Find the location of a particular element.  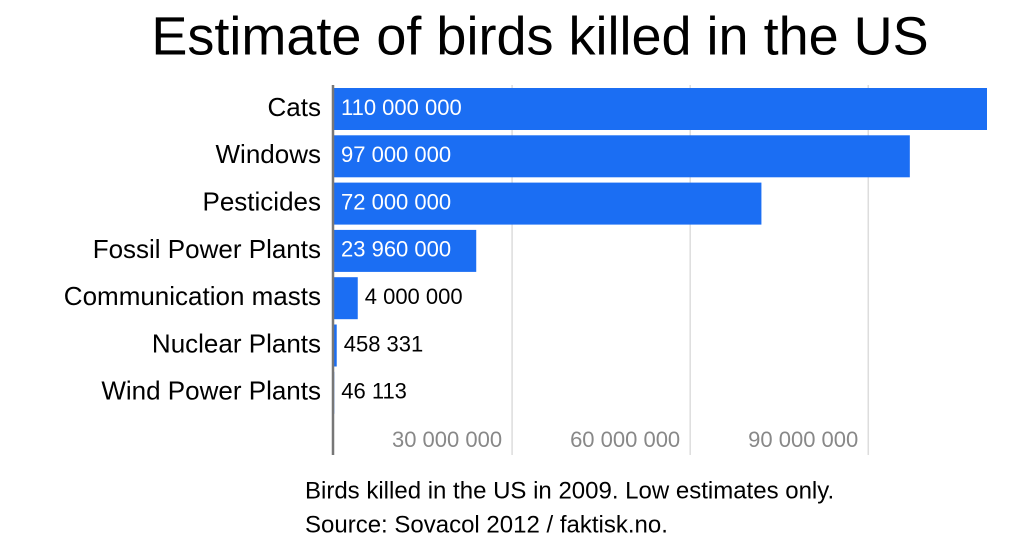

y-tick-label: Wind Power Plants is located at coordinates (211, 391).